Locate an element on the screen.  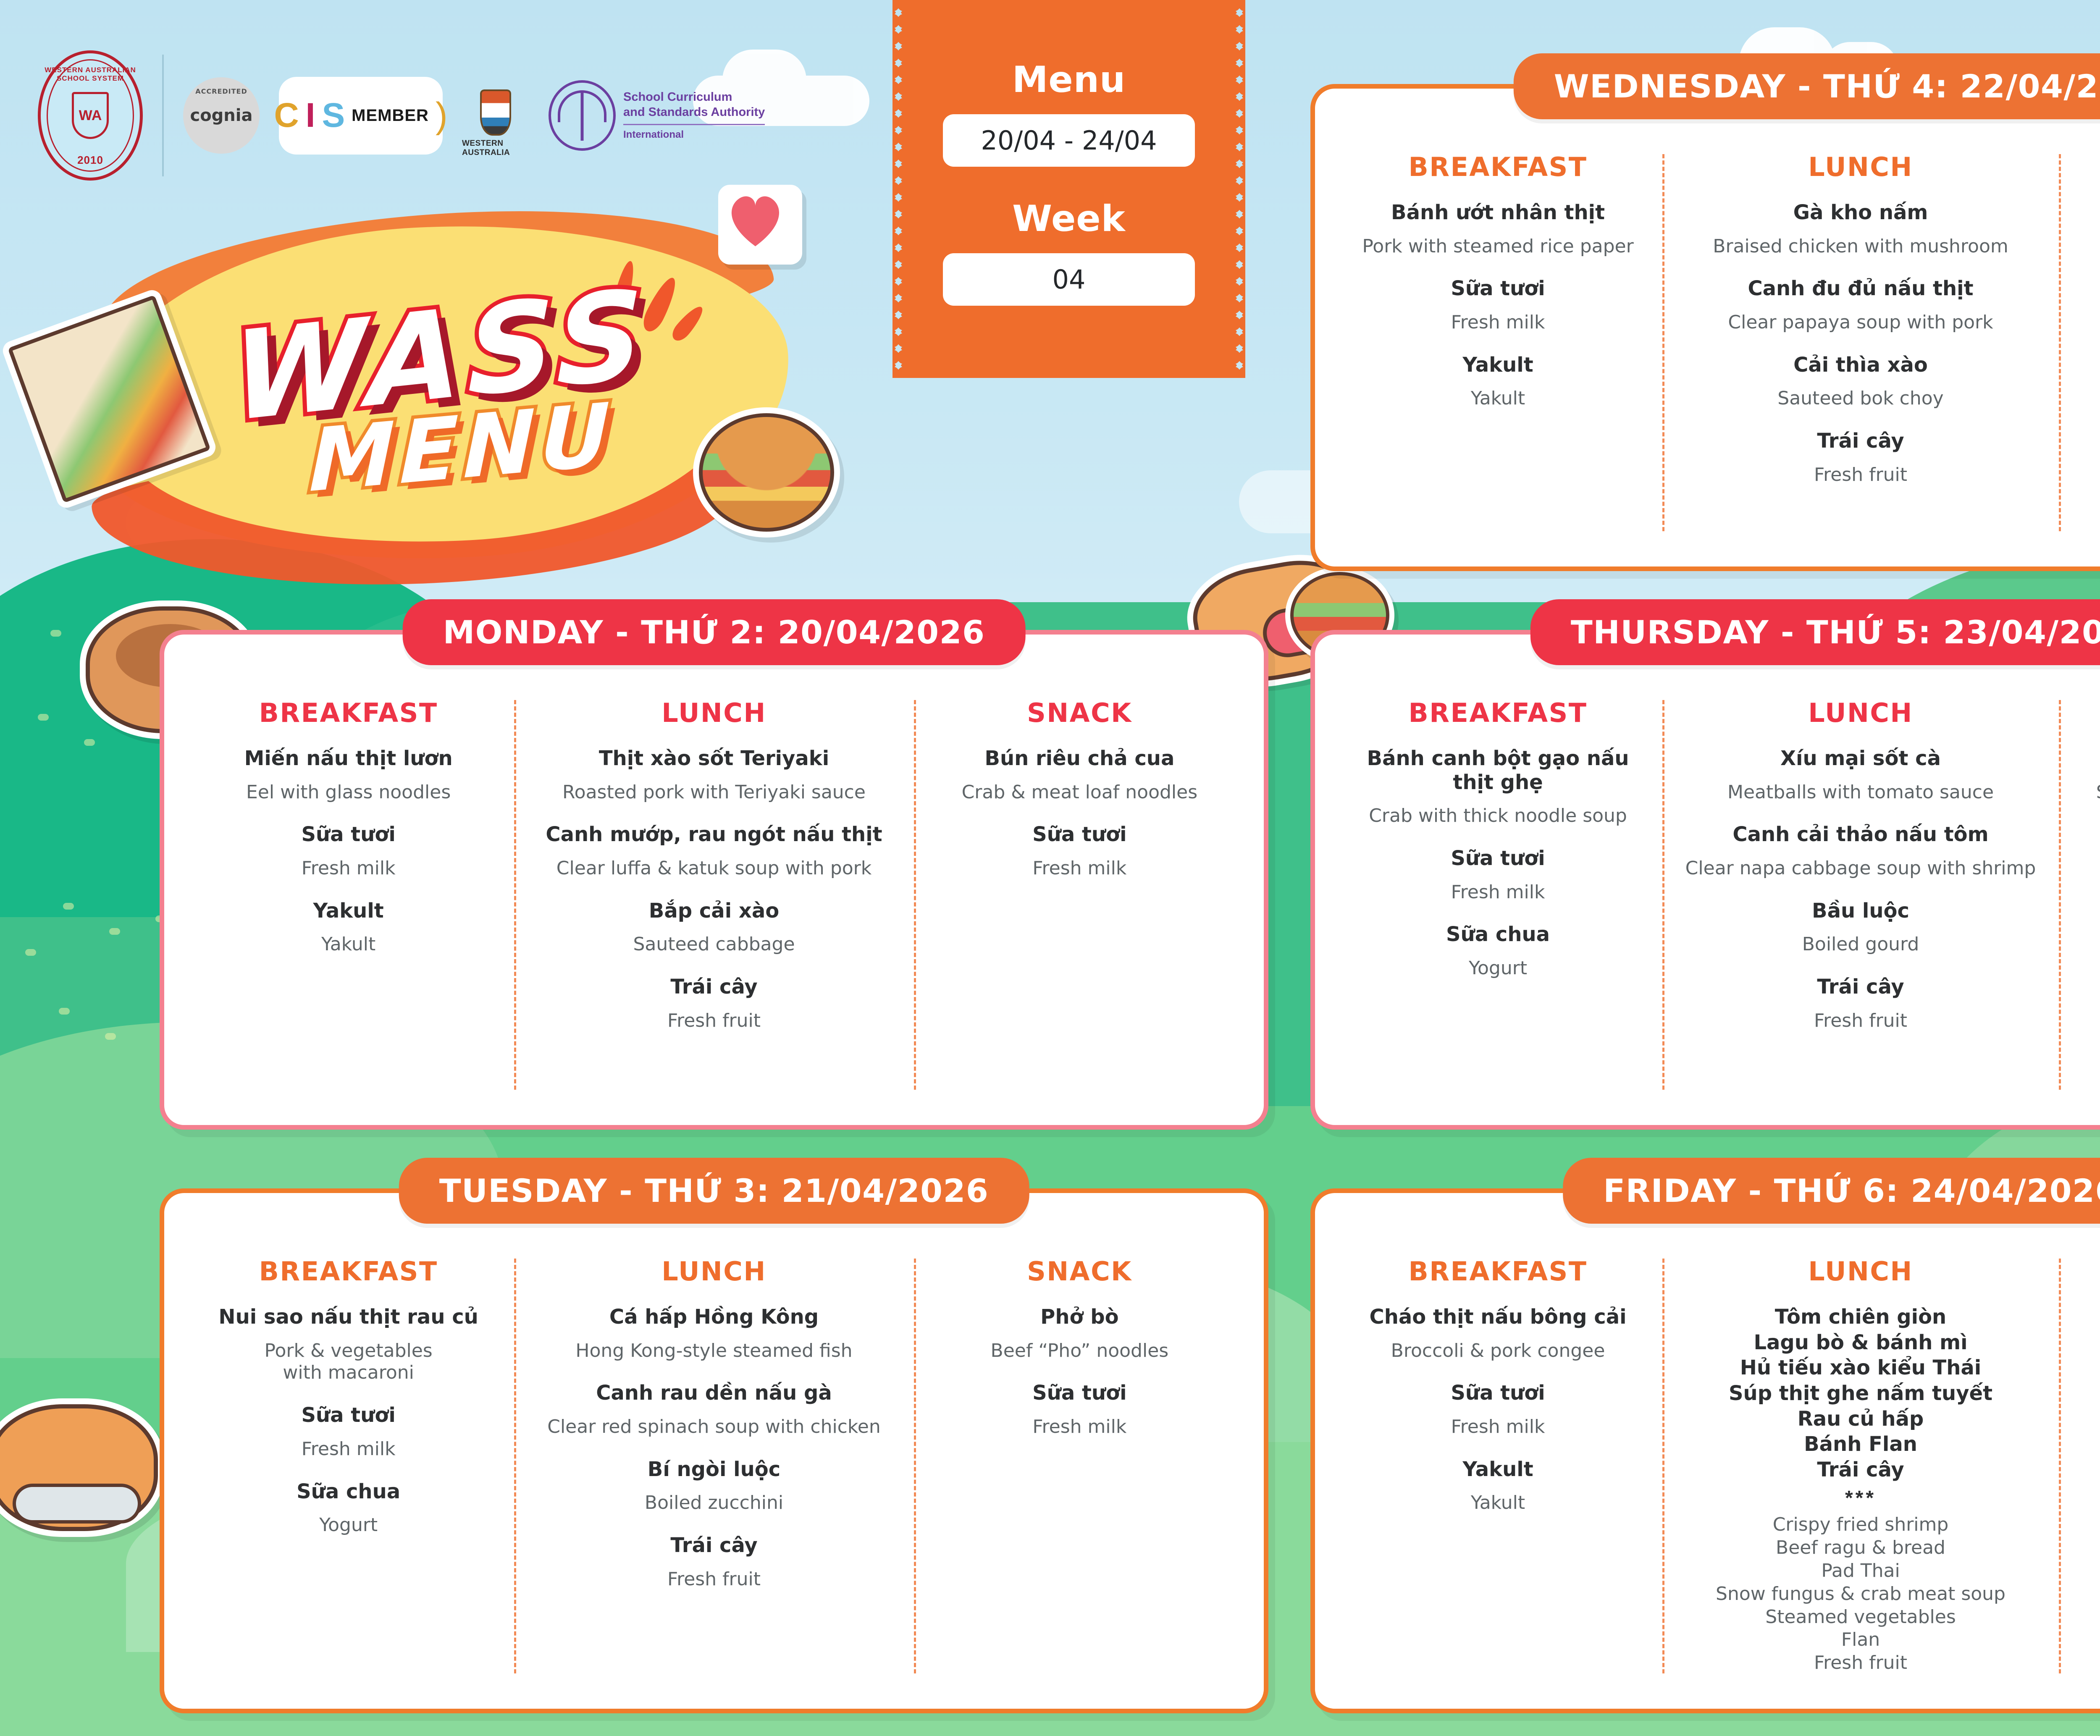
menu-item-vn: Miến nấu thịt lươn is located at coordinates (348, 758).